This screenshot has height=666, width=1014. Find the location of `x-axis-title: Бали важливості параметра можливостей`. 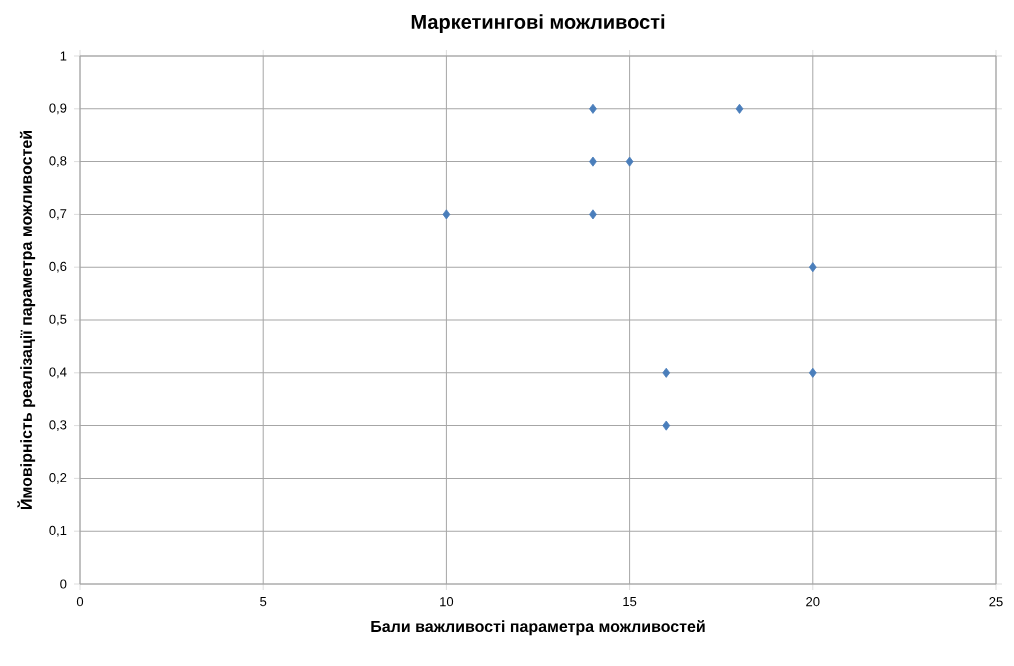

x-axis-title: Бали важливості параметра можливостей is located at coordinates (538, 627).